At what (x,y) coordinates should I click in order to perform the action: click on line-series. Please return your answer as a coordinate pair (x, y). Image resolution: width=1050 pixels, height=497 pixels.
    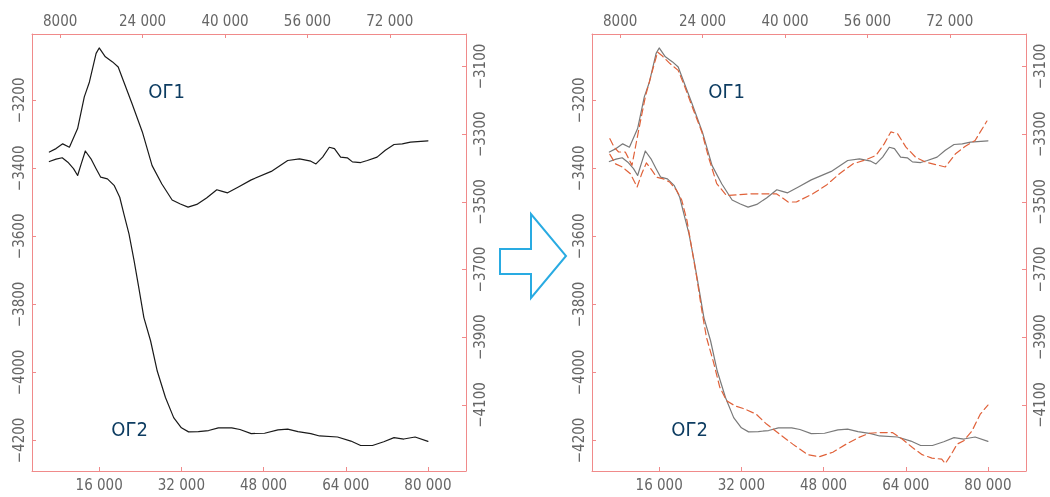
    Looking at the image, I should click on (238, 127).